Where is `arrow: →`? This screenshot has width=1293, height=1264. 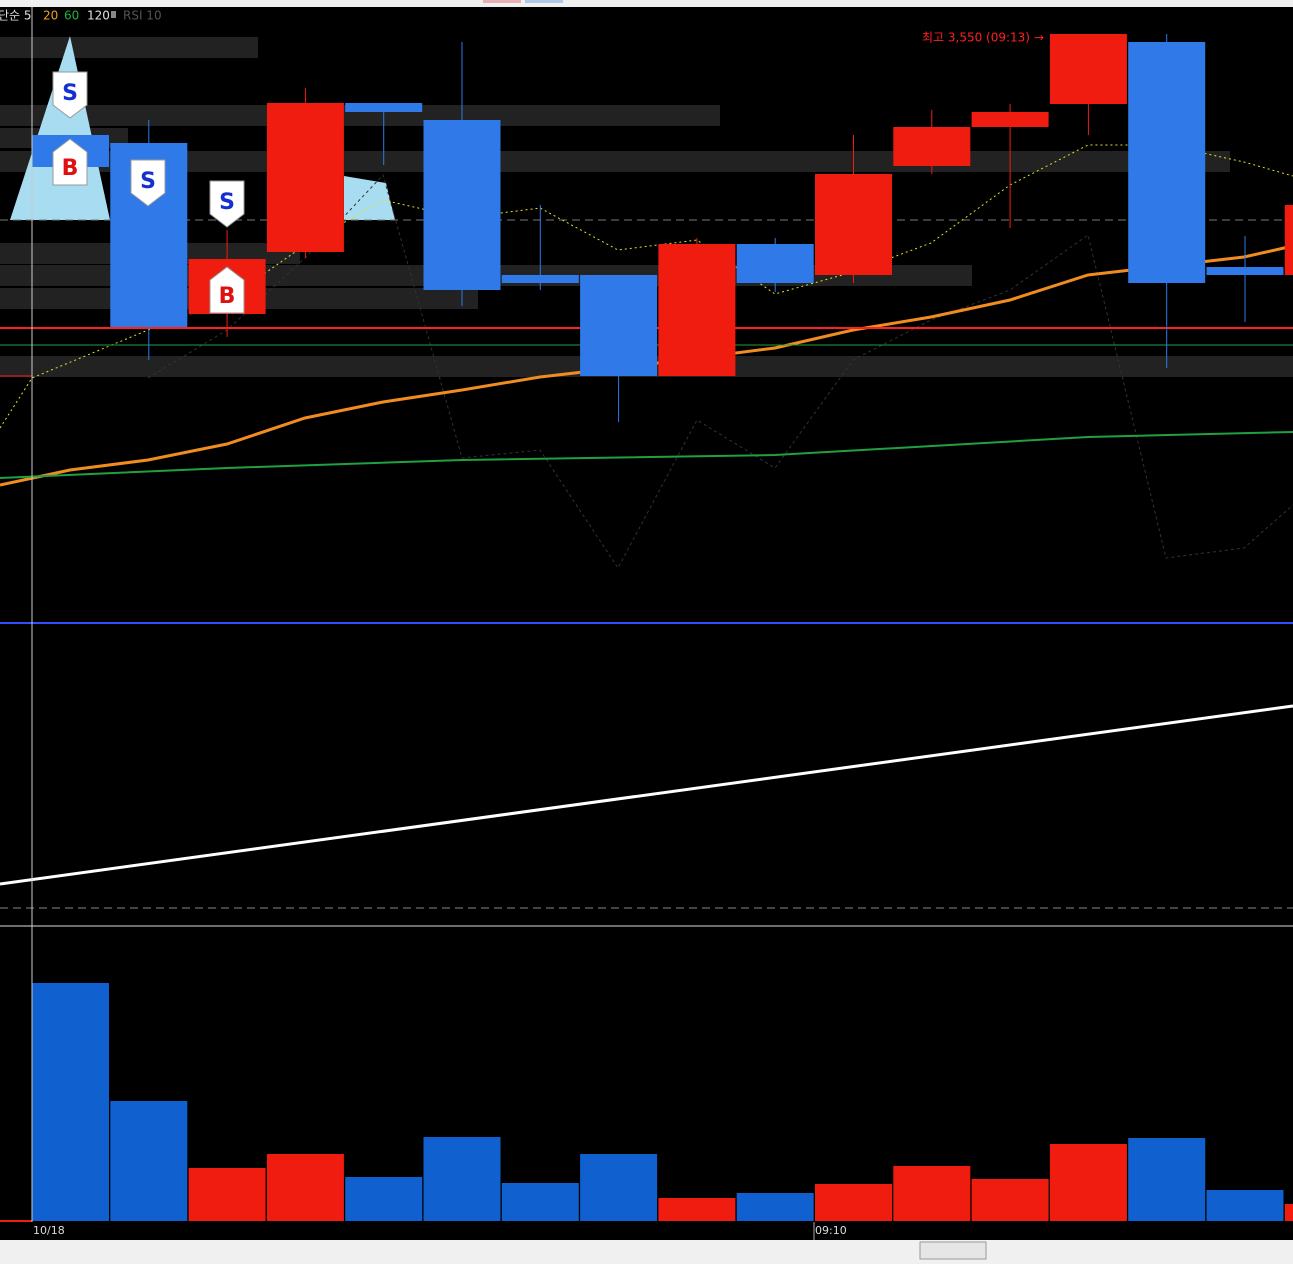
arrow: → is located at coordinates (1039, 38).